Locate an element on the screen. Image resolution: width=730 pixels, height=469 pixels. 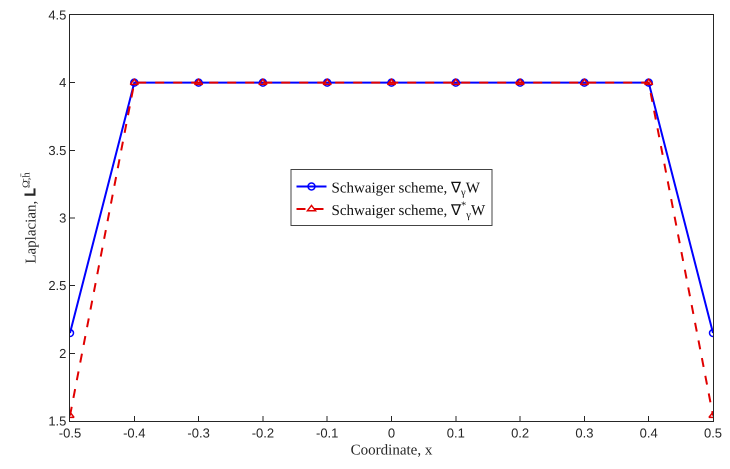
legend-label: Schwaiger scheme, ∇$^{*}$$_{γ}$W is located at coordinates (409, 210).